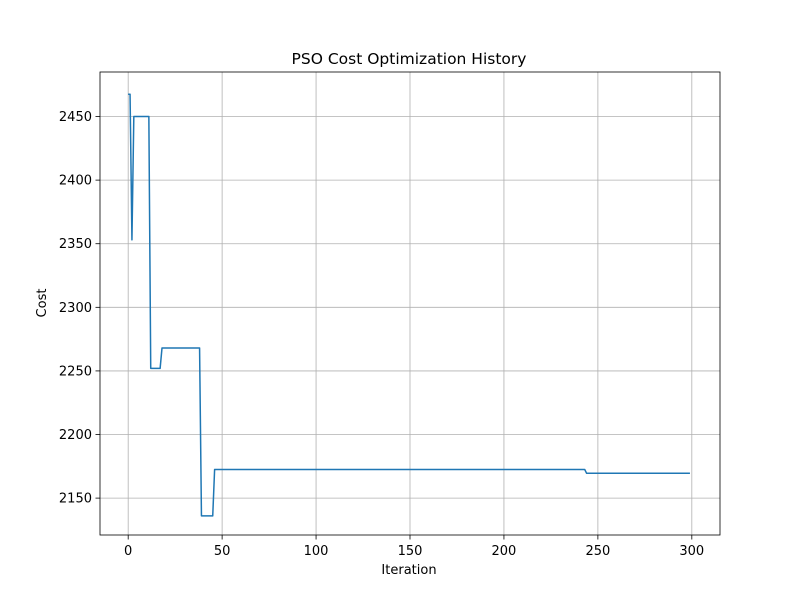 This screenshot has width=800, height=604. What do you see at coordinates (75, 181) in the screenshot?
I see `y-tick-label: 2400` at bounding box center [75, 181].